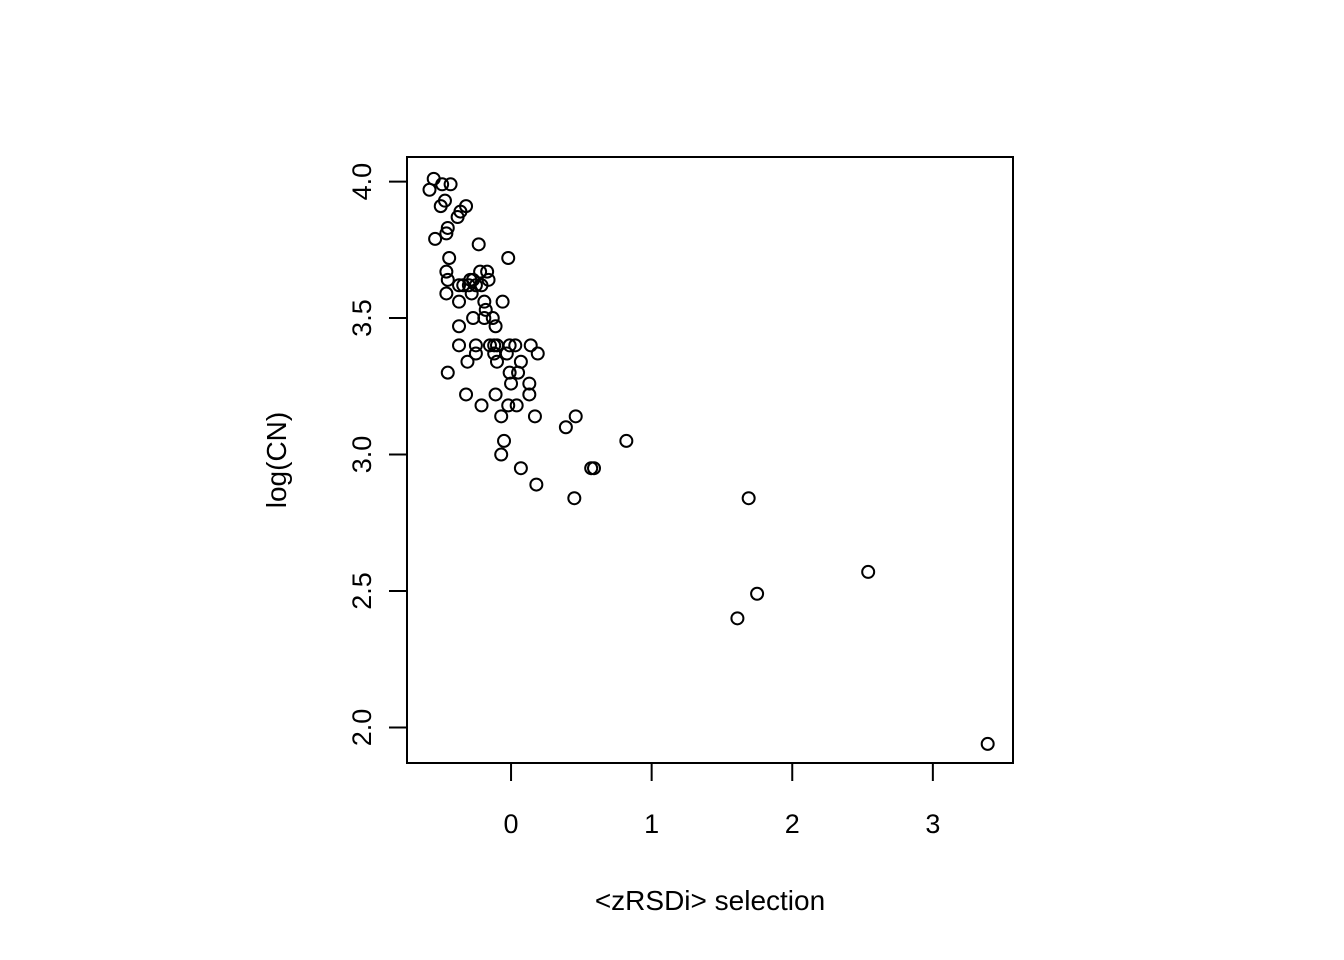 The height and width of the screenshot is (960, 1344). Describe the element at coordinates (710, 900) in the screenshot. I see `x-axis-title: <zRSDi> selection` at that location.